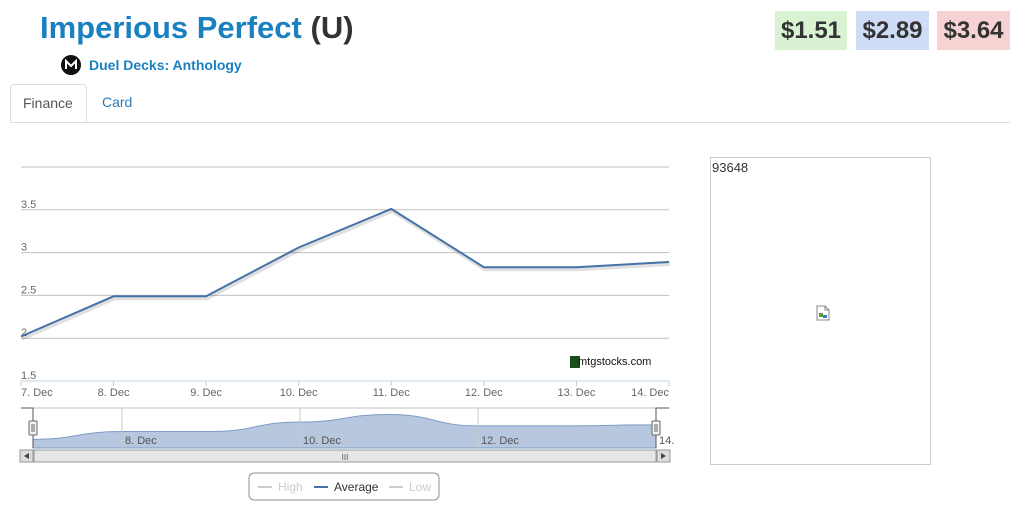 The width and height of the screenshot is (1014, 508). Describe the element at coordinates (71, 65) in the screenshot. I see `set-symbol-icon` at that location.